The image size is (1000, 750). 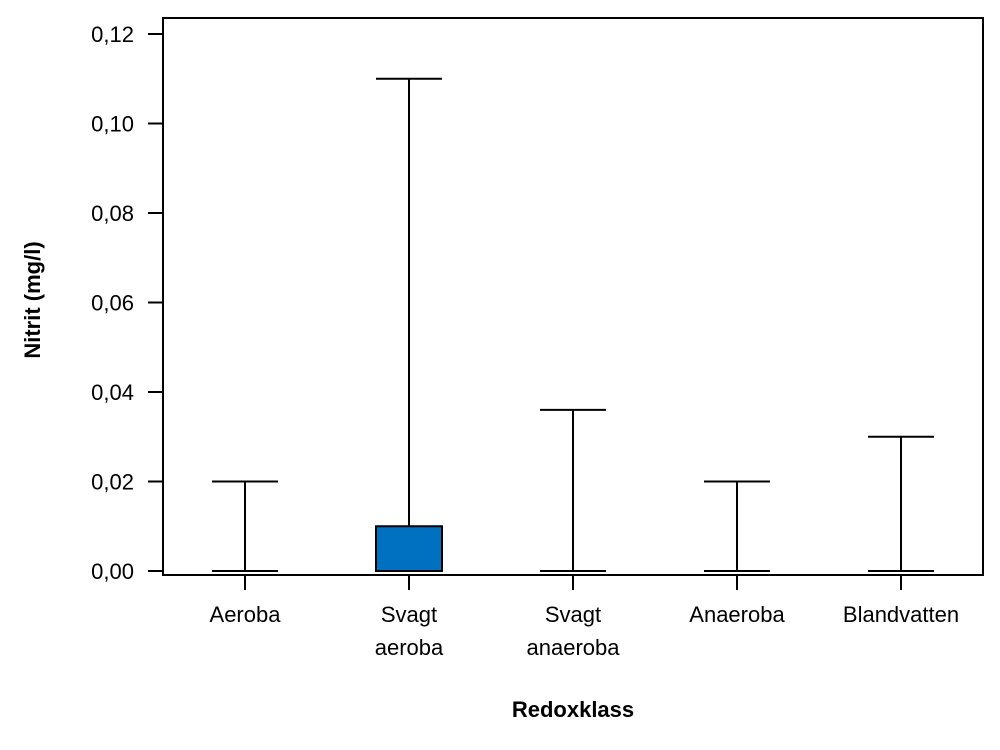 I want to click on x-tick-label: aeroba, so click(x=409, y=647).